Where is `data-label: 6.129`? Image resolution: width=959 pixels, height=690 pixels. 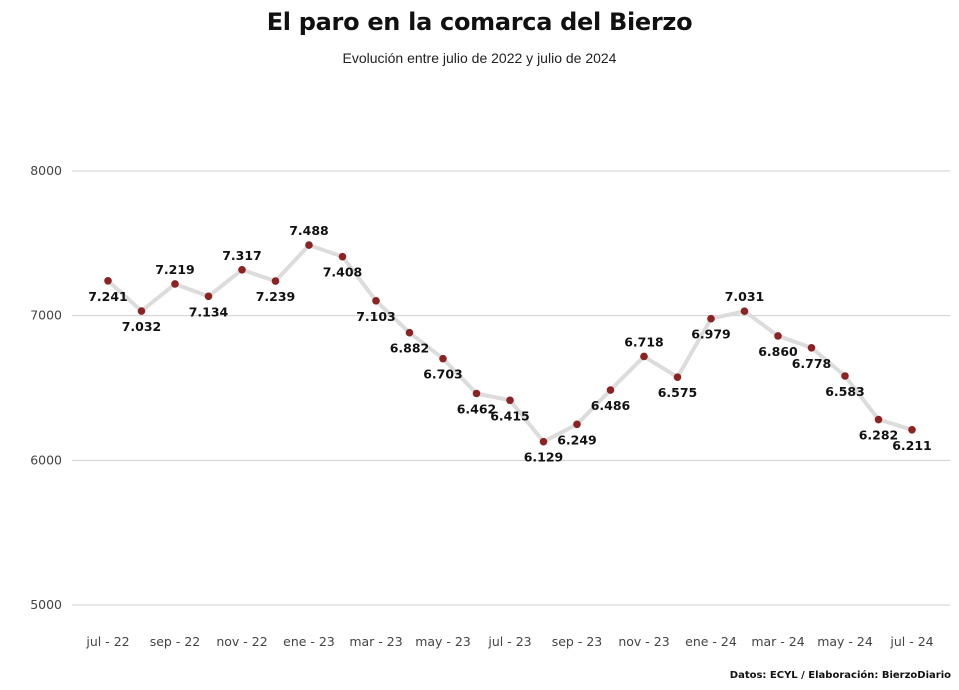 data-label: 6.129 is located at coordinates (544, 457).